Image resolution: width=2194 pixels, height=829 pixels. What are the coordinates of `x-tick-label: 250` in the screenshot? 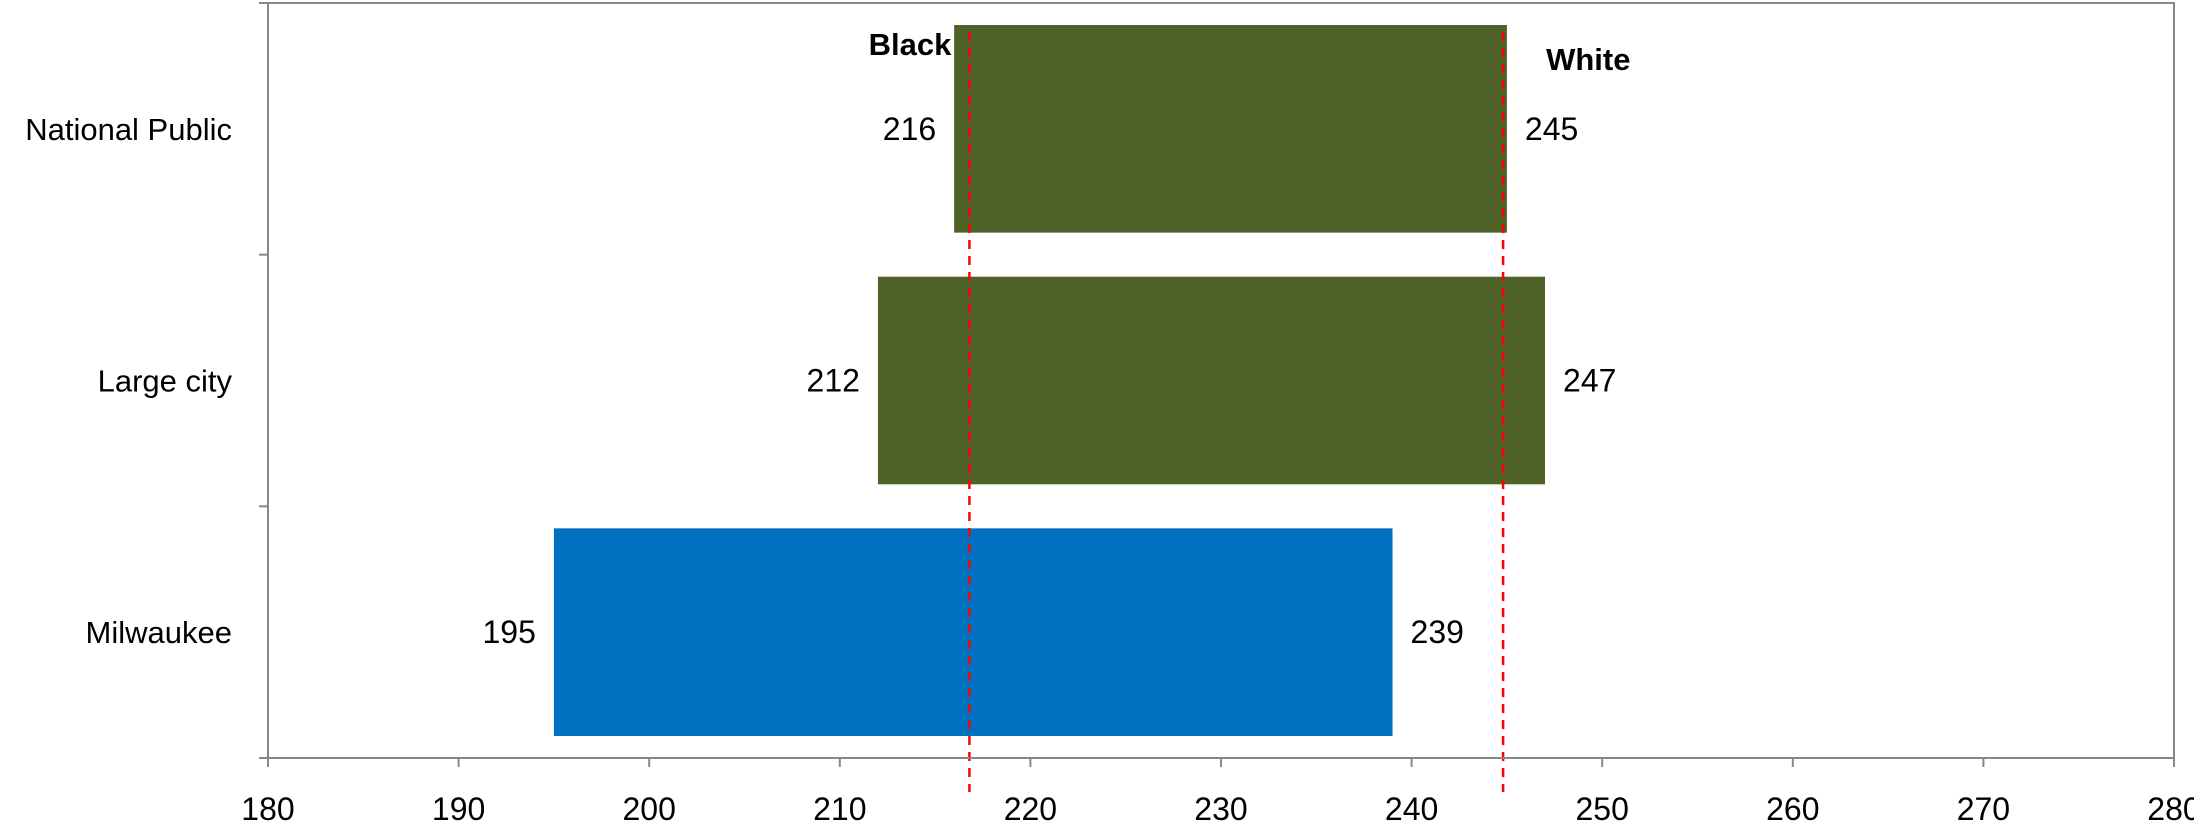 It's located at (1602, 809).